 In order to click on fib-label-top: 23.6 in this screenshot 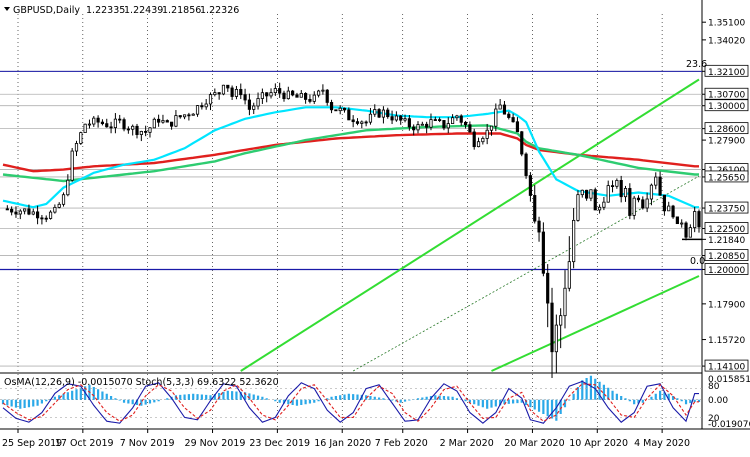, I will do `click(696, 64)`.